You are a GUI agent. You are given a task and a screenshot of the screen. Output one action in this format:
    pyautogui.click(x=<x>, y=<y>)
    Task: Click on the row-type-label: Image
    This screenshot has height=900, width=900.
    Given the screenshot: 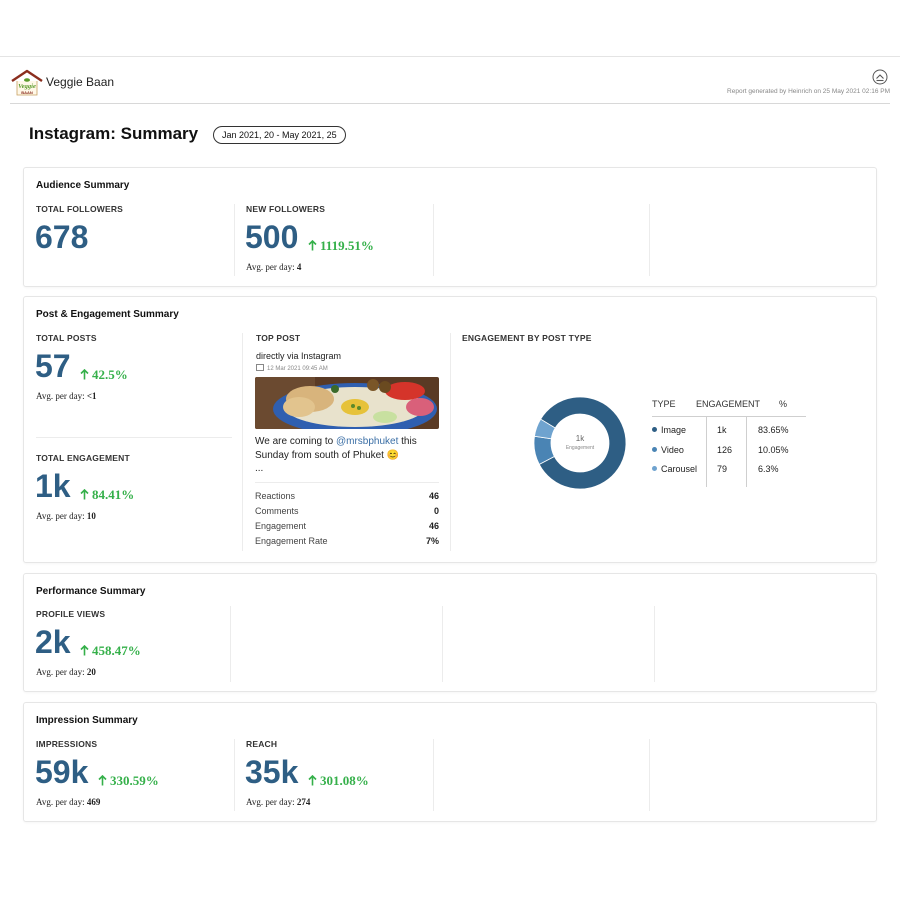 What is the action you would take?
    pyautogui.click(x=674, y=430)
    